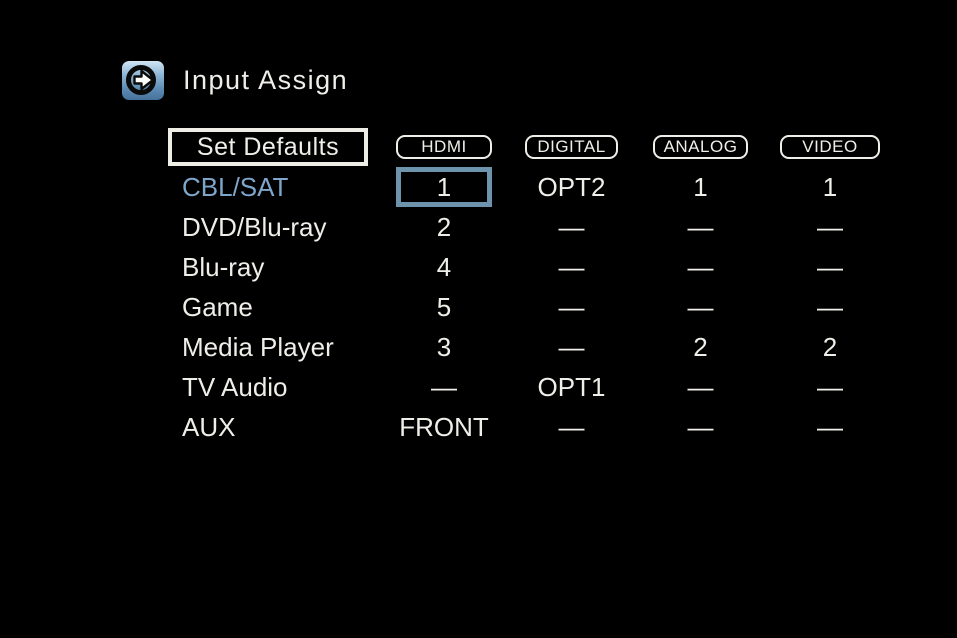 The image size is (957, 638). What do you see at coordinates (268, 147) in the screenshot?
I see `set-defaults-button: Set Defaults` at bounding box center [268, 147].